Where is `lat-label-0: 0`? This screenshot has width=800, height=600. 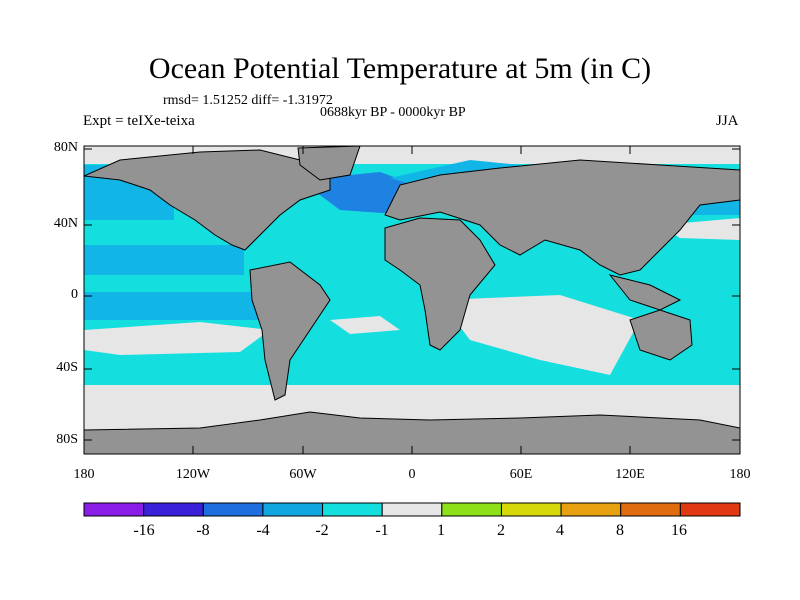 lat-label-0: 0 is located at coordinates (74, 294).